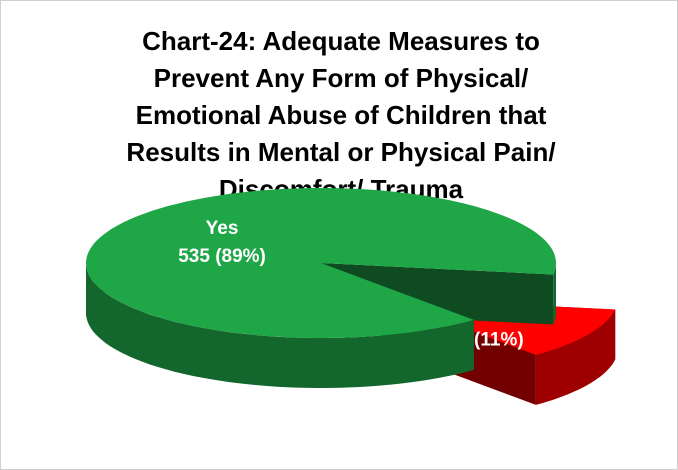 The image size is (678, 470). I want to click on slice-category-label: Yes, so click(222, 228).